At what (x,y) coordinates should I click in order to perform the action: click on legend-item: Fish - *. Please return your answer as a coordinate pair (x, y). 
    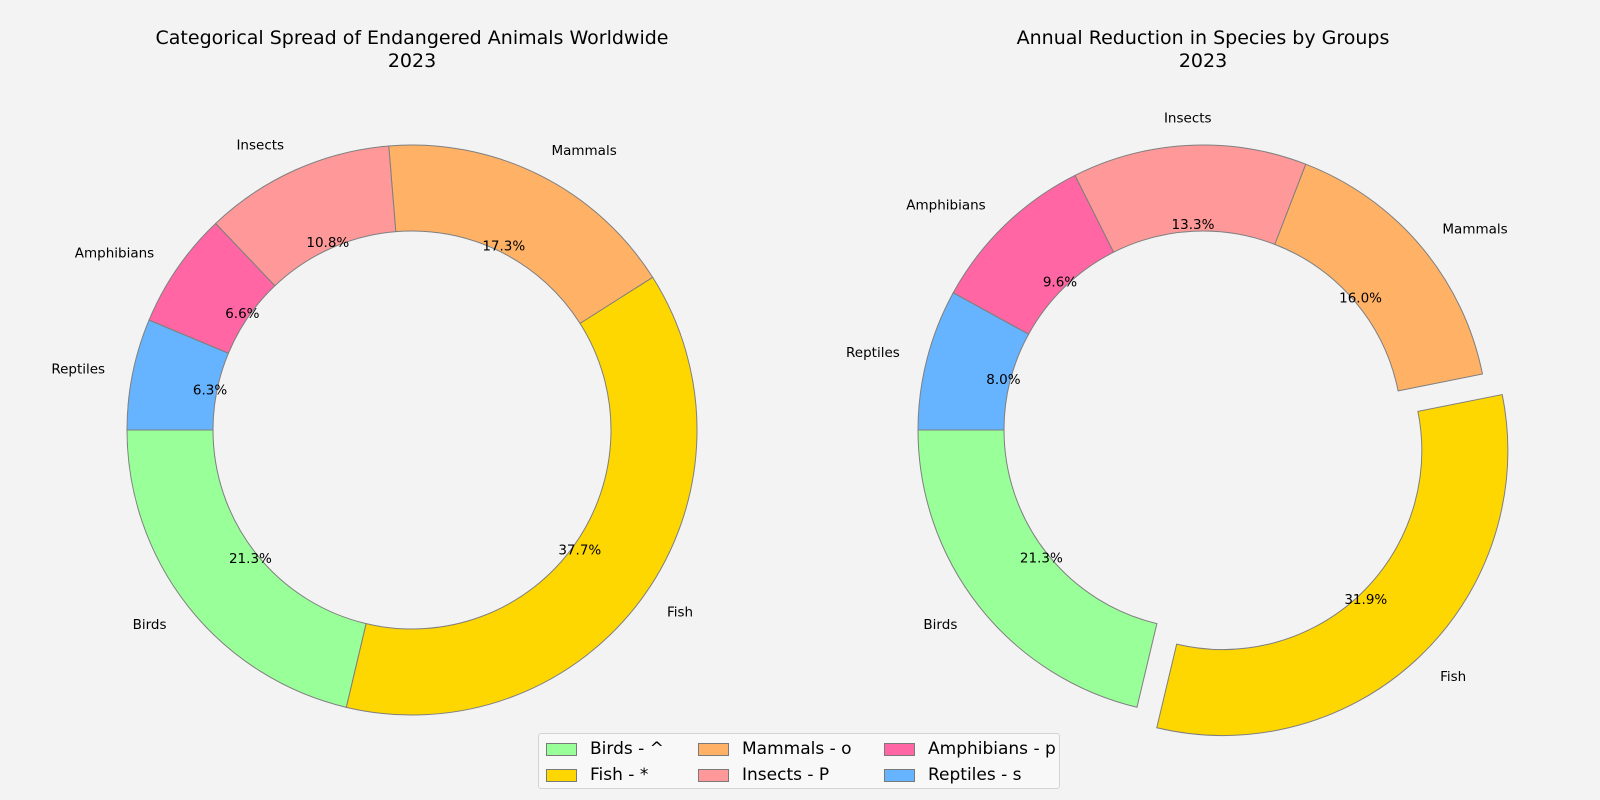
    Looking at the image, I should click on (622, 775).